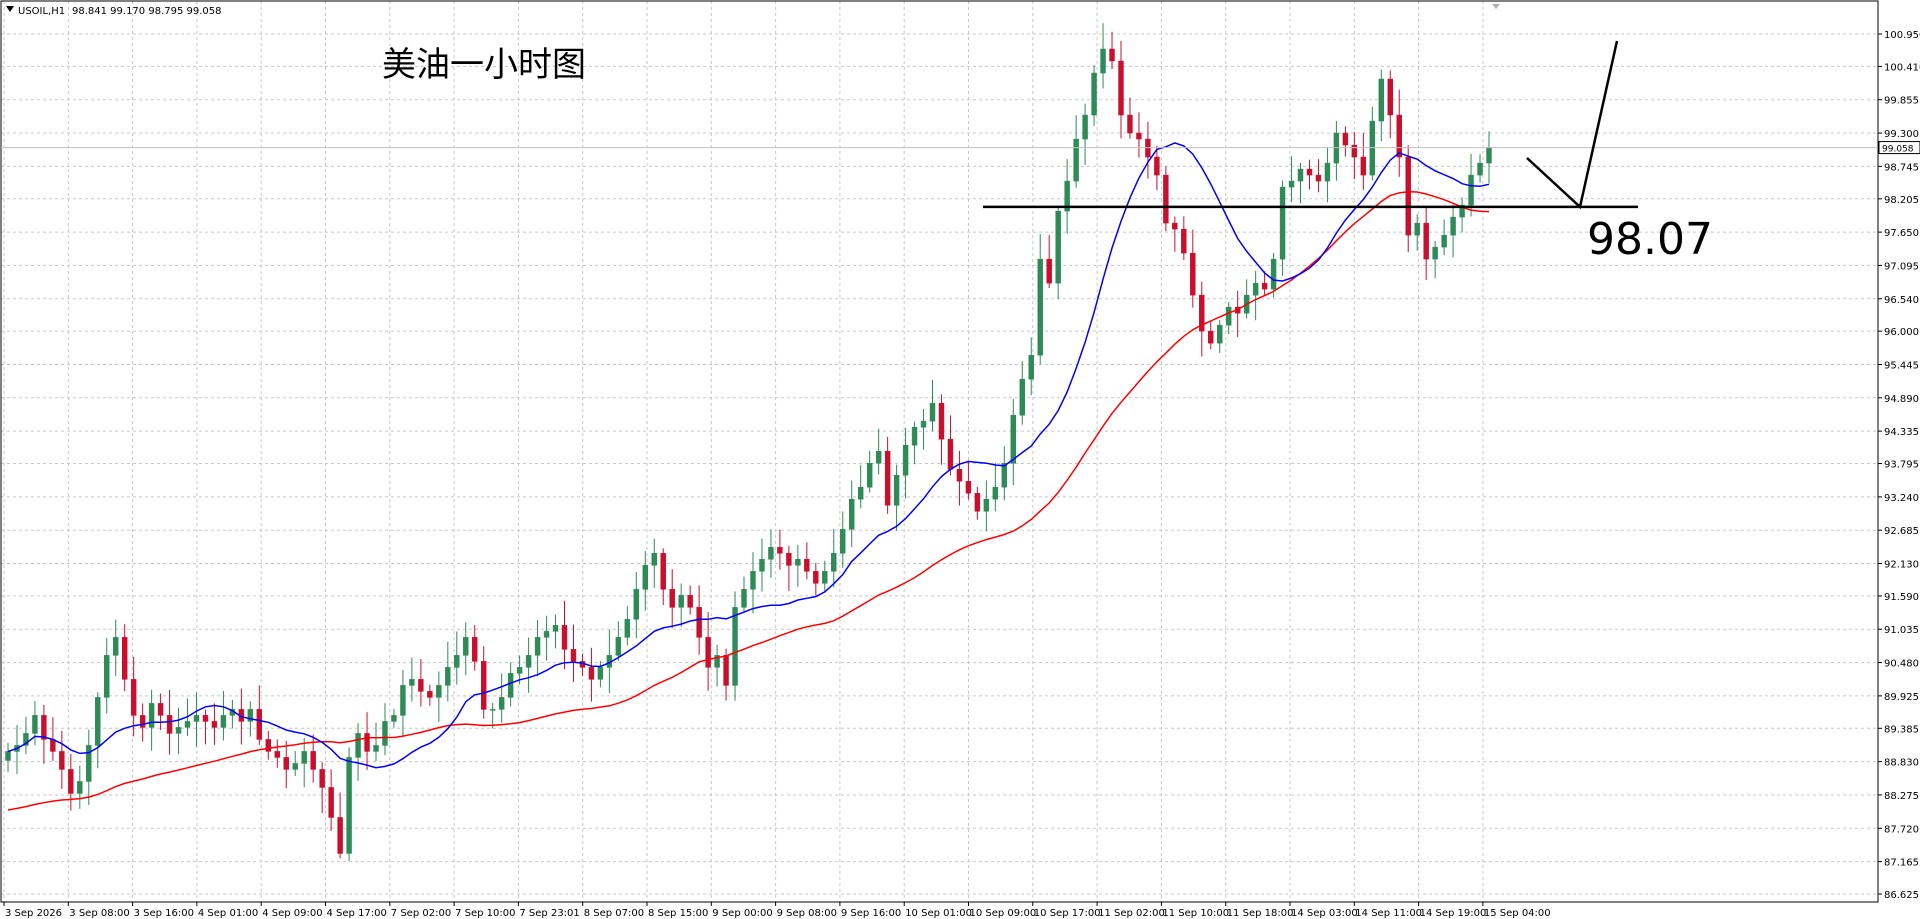  I want to click on y-tick-label: 88.275, so click(1901, 796).